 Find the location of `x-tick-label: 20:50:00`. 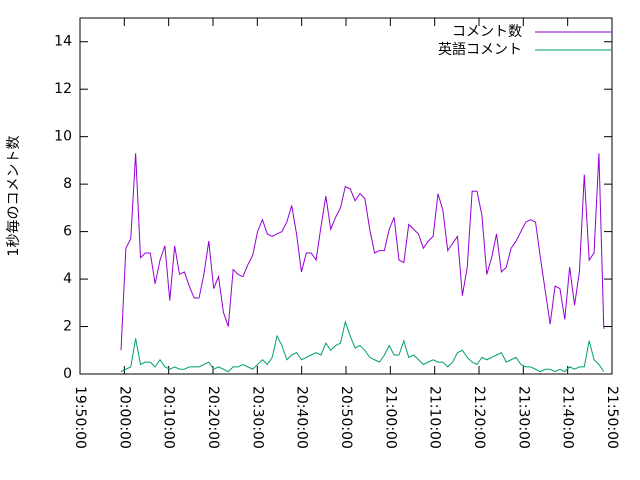

x-tick-label: 20:50:00 is located at coordinates (346, 417).